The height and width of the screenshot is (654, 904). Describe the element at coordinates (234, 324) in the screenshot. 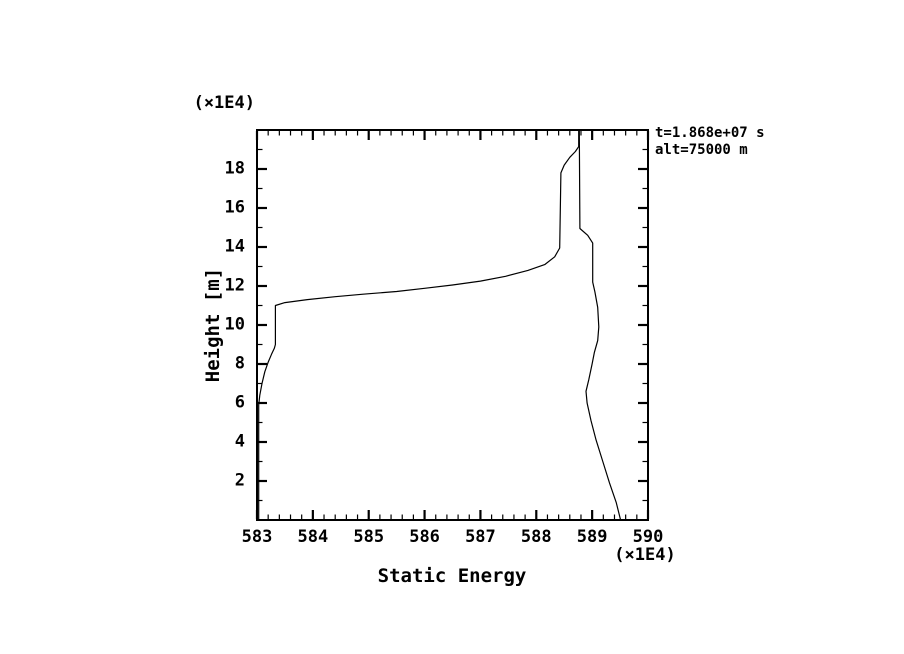

I see `y-tick-label: 10` at that location.